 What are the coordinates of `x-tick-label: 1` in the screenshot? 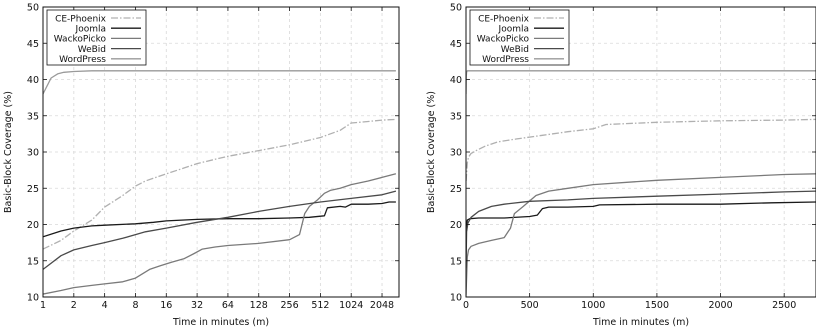 It's located at (43, 305).